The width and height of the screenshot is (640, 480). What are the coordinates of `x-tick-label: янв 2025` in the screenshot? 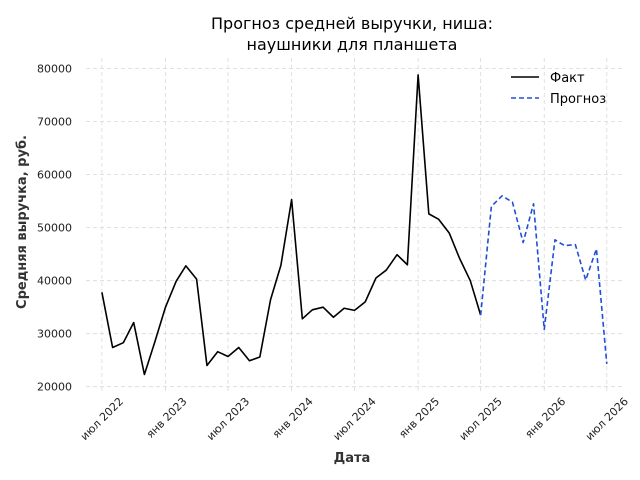 It's located at (419, 418).